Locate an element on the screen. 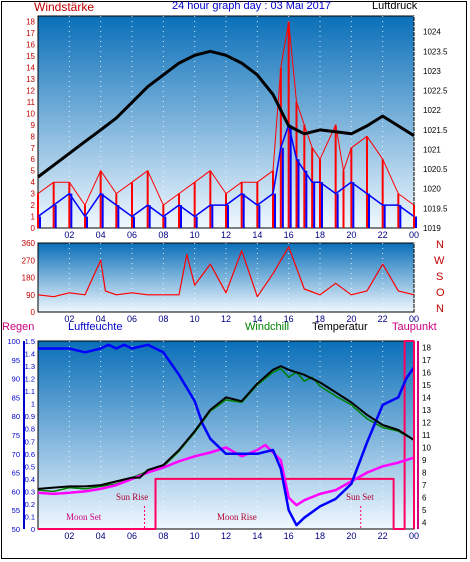 Image resolution: width=470 pixels, height=562 pixels. humidity-tick-label: 60 is located at coordinates (16, 491).